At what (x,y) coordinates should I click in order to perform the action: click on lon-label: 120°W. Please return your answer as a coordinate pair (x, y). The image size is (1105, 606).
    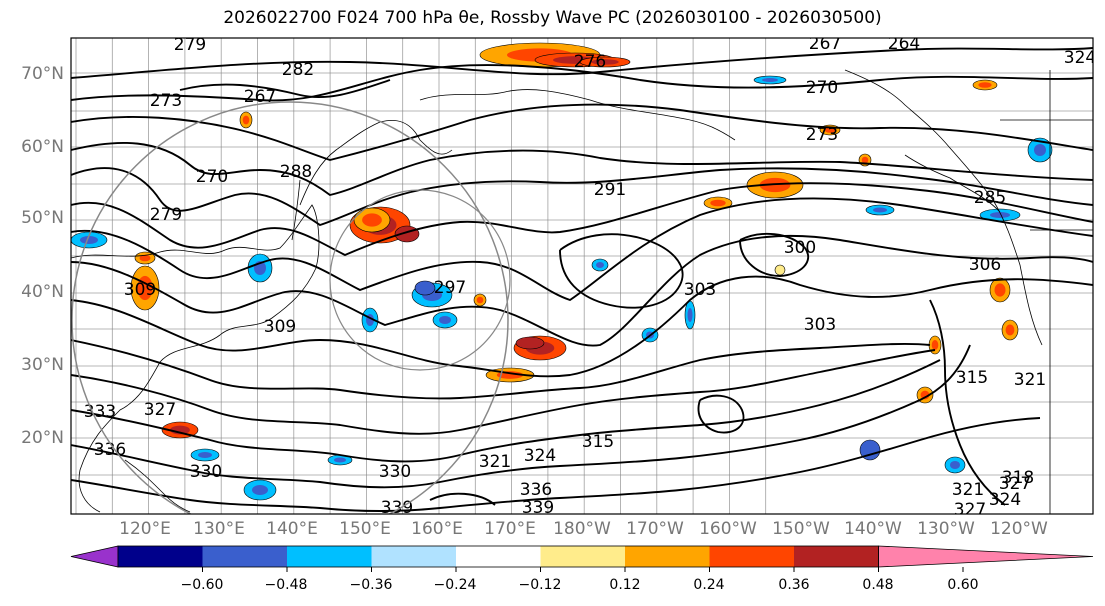
    Looking at the image, I should click on (1019, 529).